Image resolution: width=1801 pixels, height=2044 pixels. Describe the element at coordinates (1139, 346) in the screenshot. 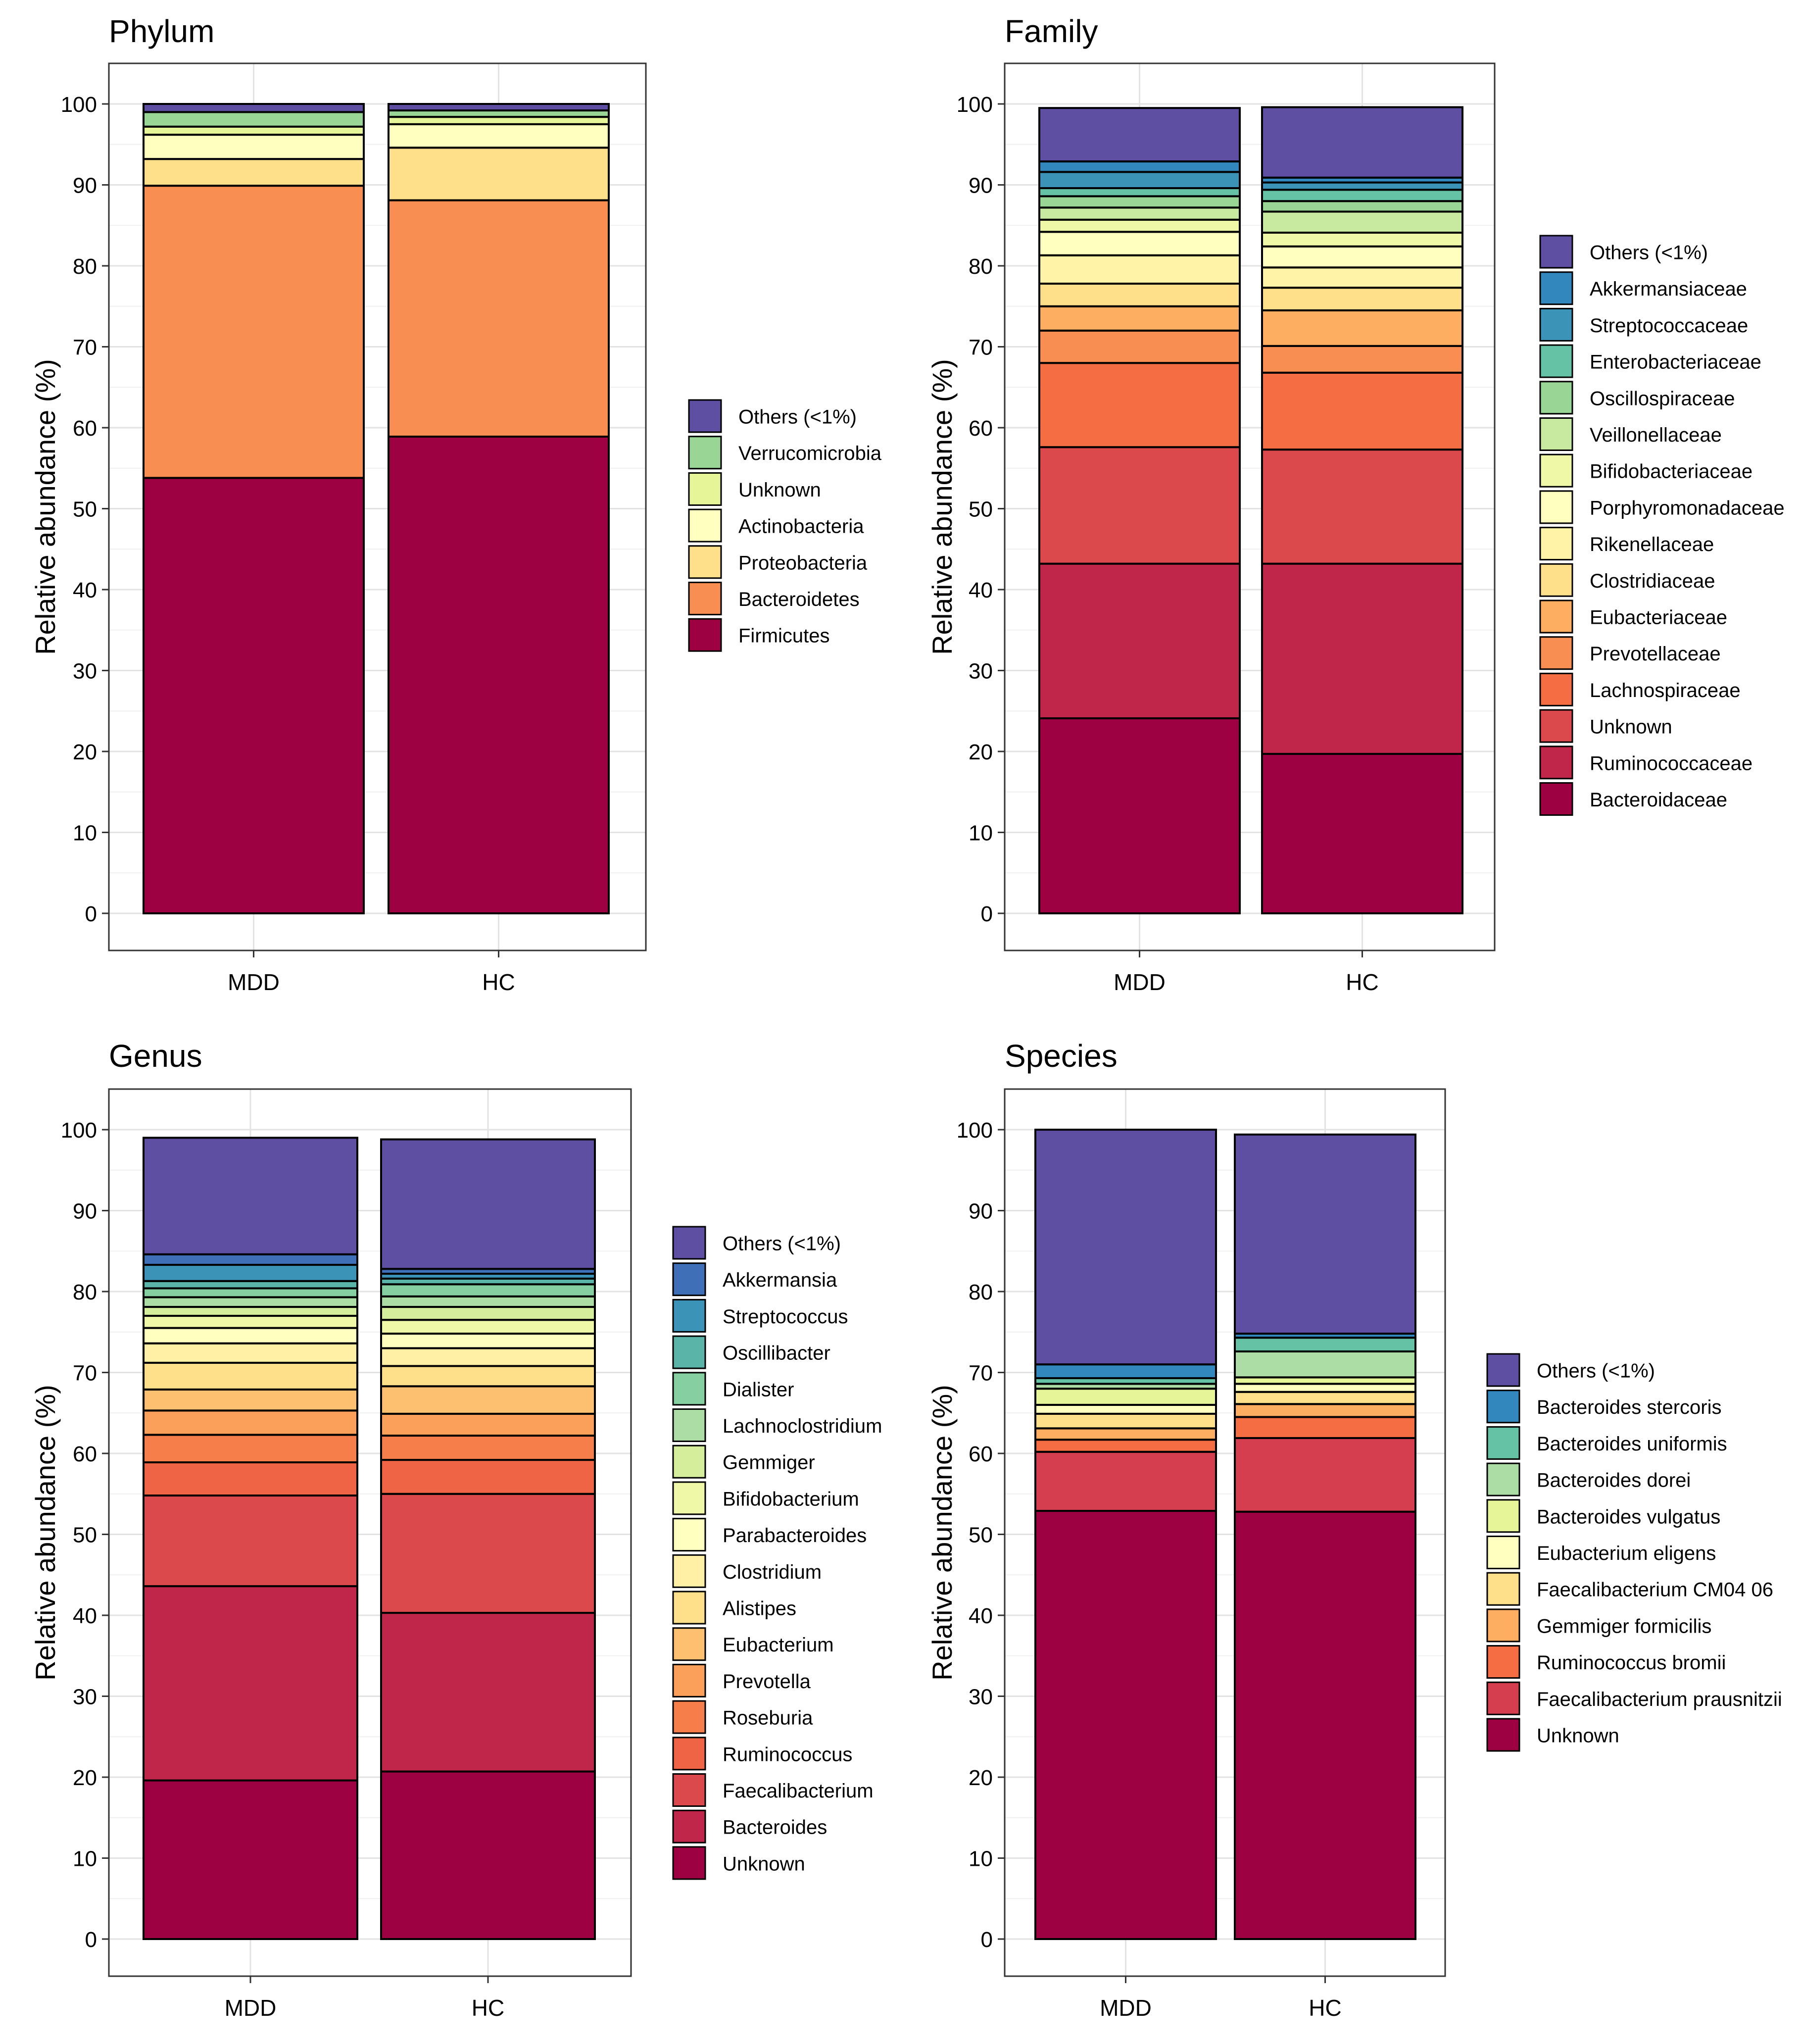

I see `bar-segment-mdd-prevotellaceae` at that location.